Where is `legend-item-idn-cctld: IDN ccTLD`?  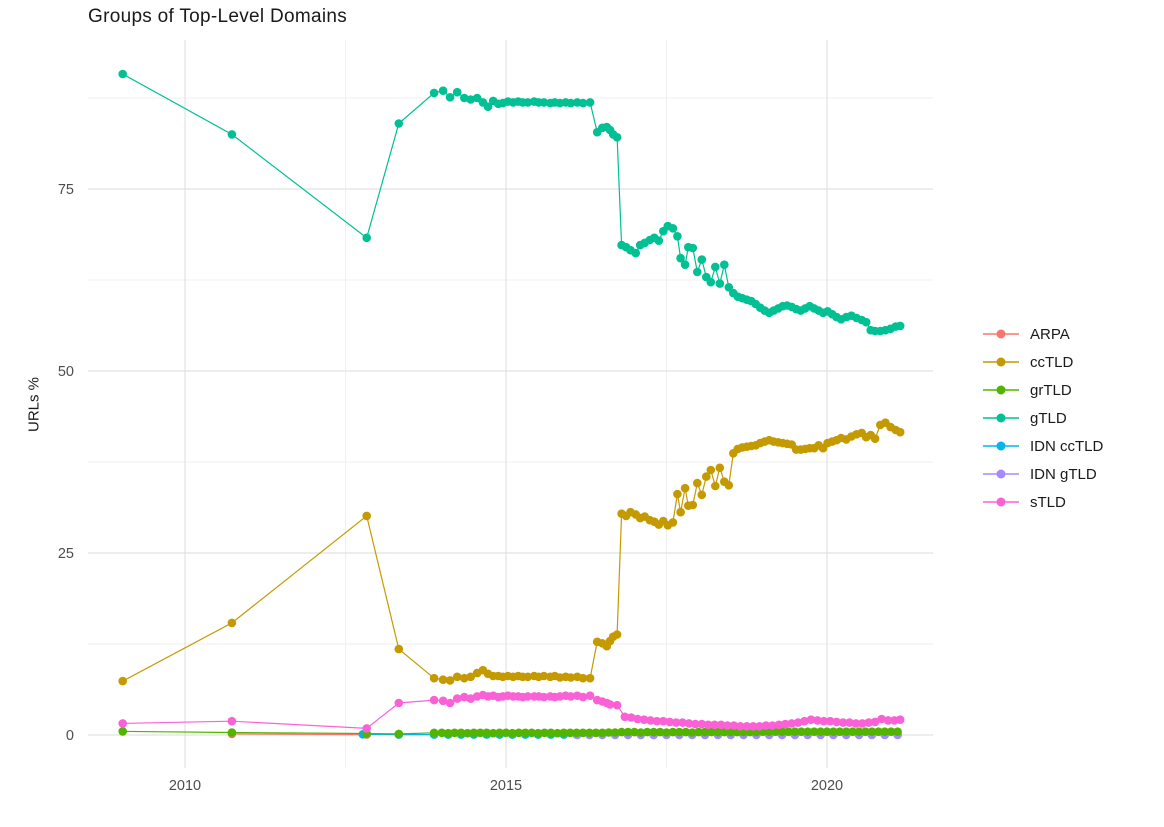 legend-item-idn-cctld: IDN ccTLD is located at coordinates (1042, 446).